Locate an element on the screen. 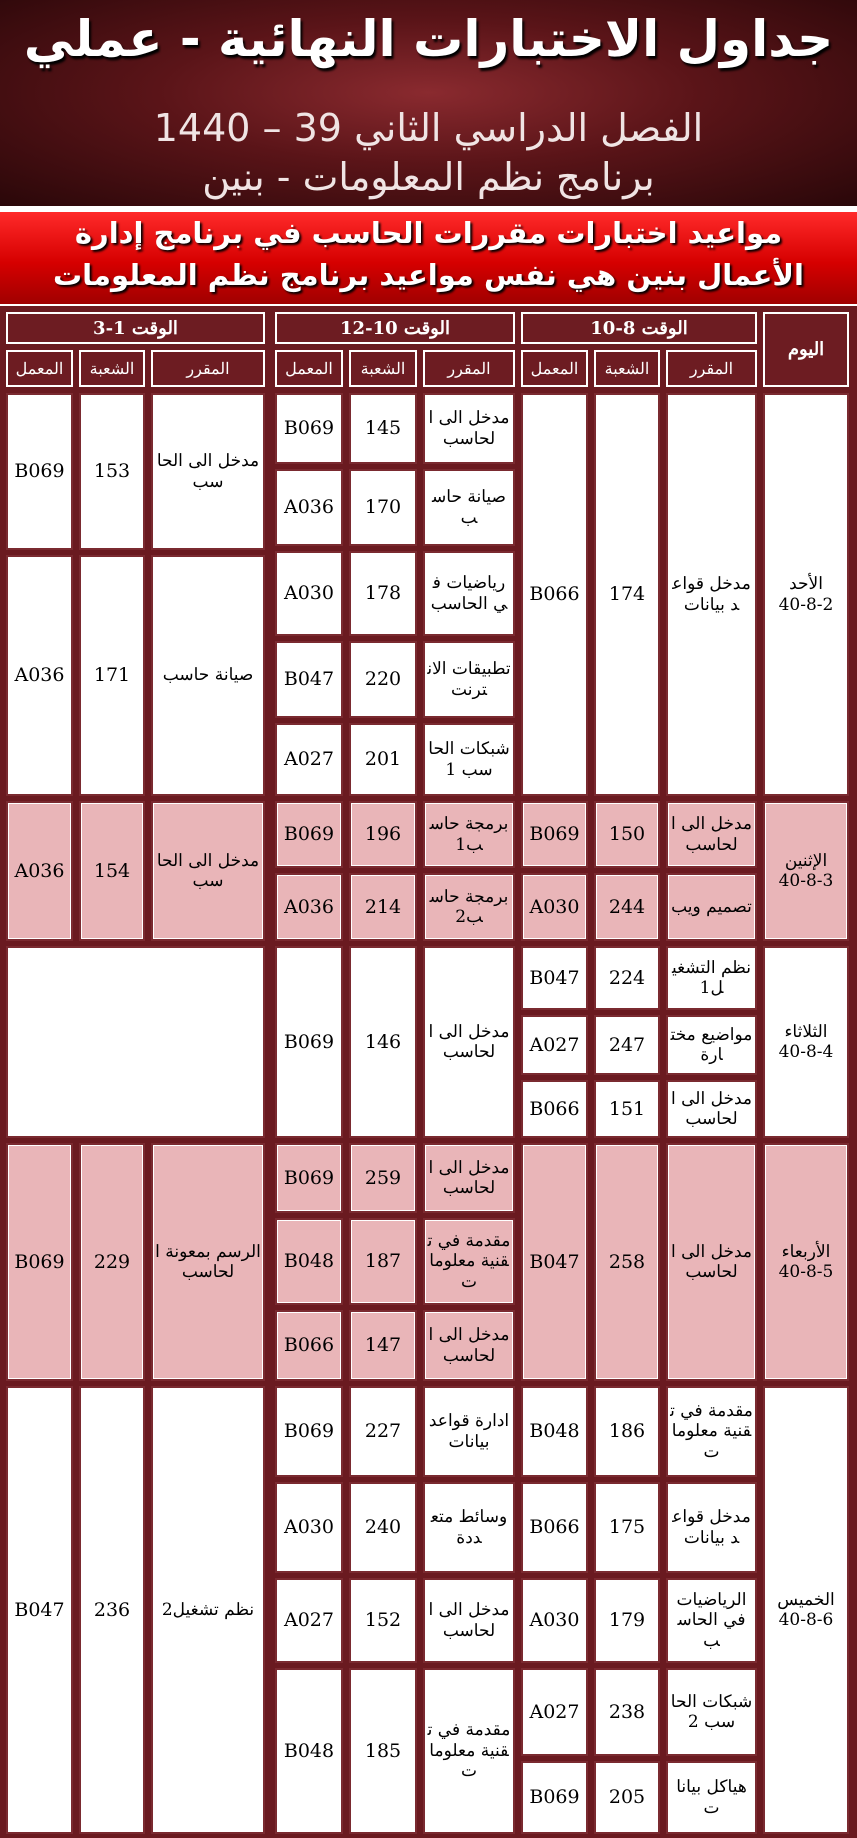 The width and height of the screenshot is (857, 1838). course-cell: الرياضيات في الحاسب is located at coordinates (711, 1620).